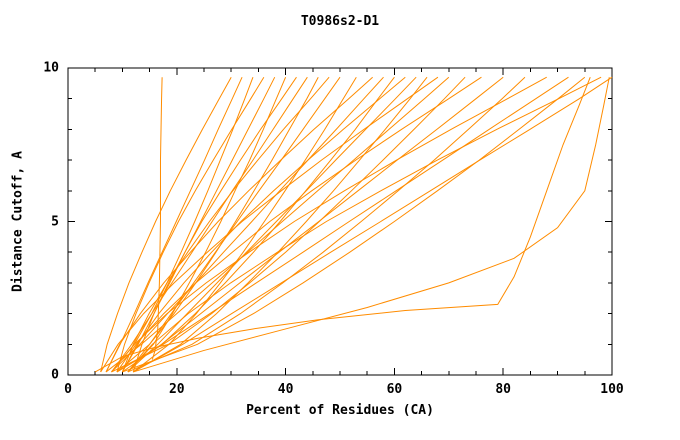 The height and width of the screenshot is (440, 680). Describe the element at coordinates (55, 221) in the screenshot. I see `y-tick-label: 5` at that location.